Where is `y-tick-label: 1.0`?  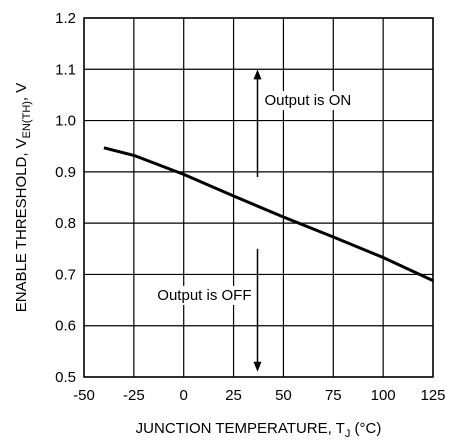 y-tick-label: 1.0 is located at coordinates (65, 121).